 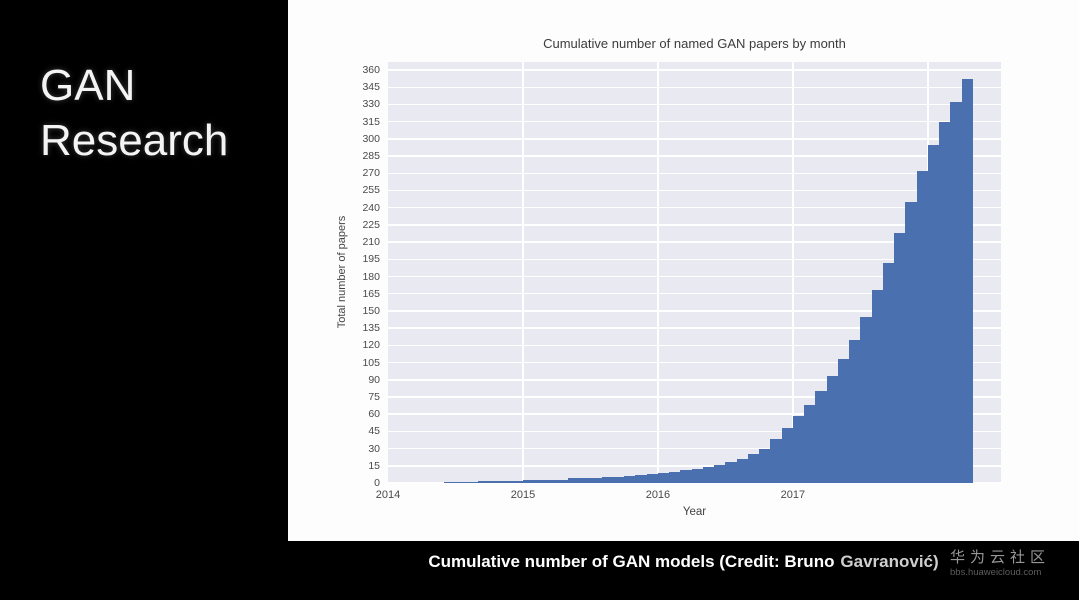 What do you see at coordinates (371, 345) in the screenshot?
I see `y-tick-label: 120` at bounding box center [371, 345].